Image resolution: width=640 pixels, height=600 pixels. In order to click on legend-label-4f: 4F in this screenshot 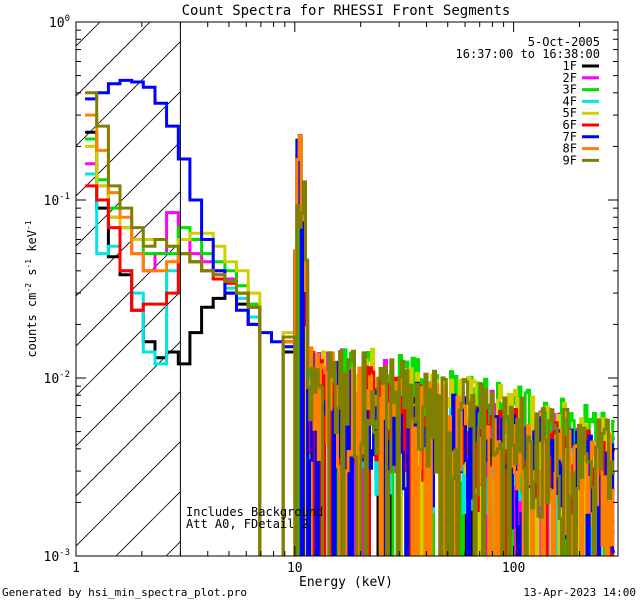, I will do `click(570, 101)`.